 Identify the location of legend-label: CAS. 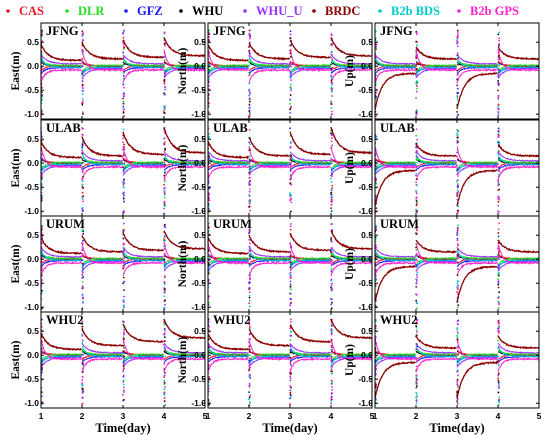
(31, 11).